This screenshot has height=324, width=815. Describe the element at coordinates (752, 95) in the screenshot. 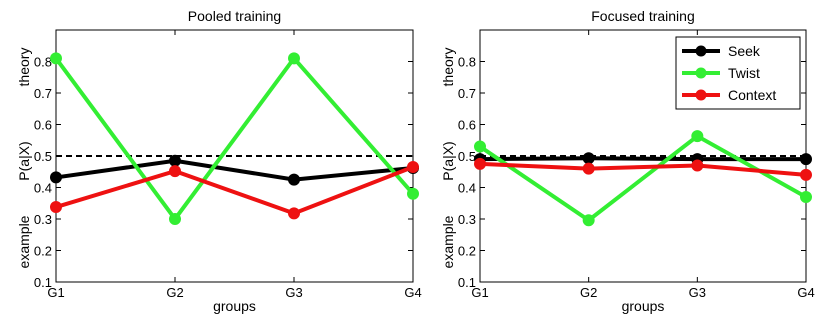

I see `legend-label: Context` at that location.